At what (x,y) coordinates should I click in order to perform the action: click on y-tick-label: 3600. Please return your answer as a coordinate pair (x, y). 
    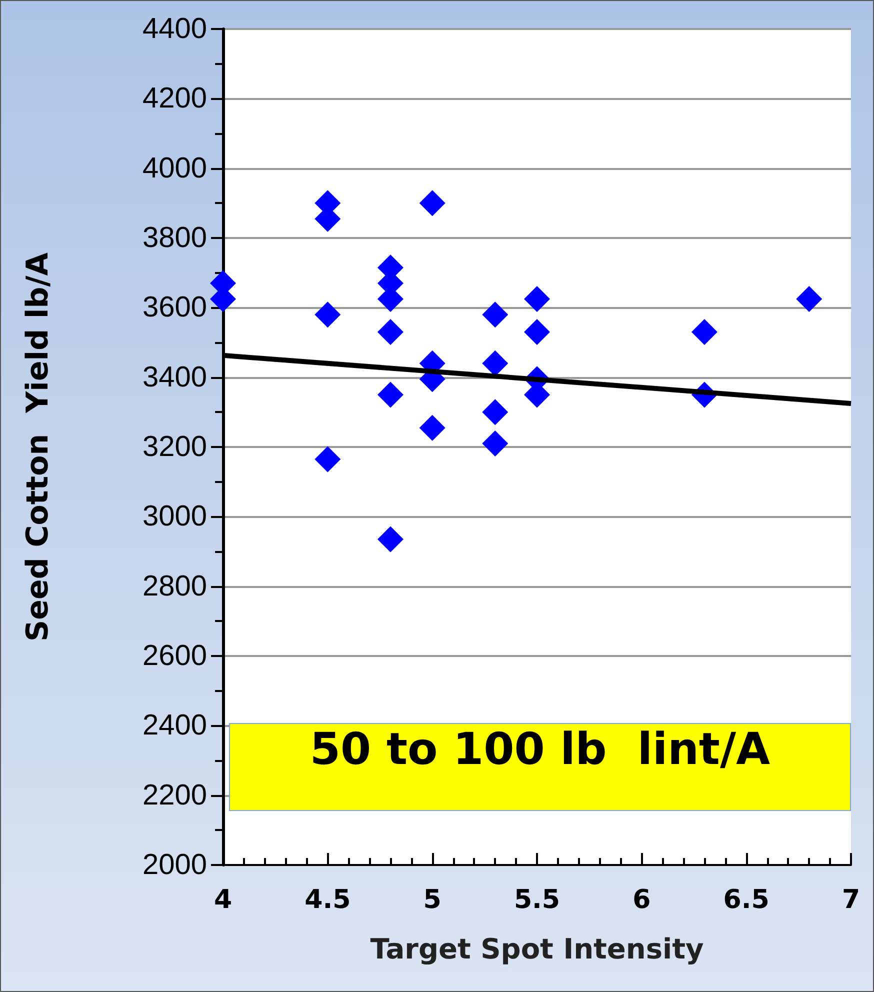
    Looking at the image, I should click on (174, 308).